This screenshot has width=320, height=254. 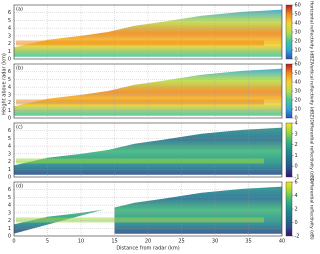 What do you see at coordinates (5, 84) in the screenshot?
I see `y-axis-label: Height above radar (km)` at bounding box center [5, 84].